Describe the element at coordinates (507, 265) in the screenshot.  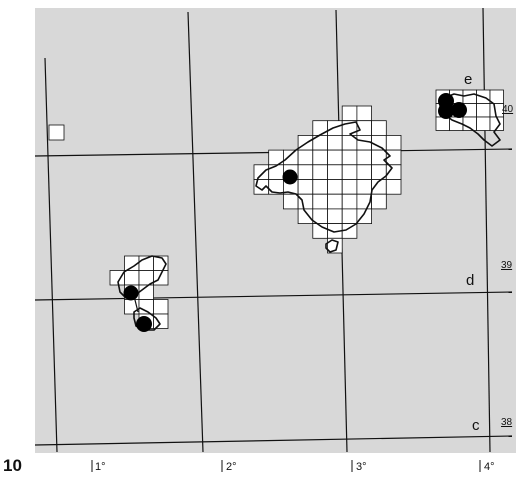
I see `lat-label-39: 39` at that location.